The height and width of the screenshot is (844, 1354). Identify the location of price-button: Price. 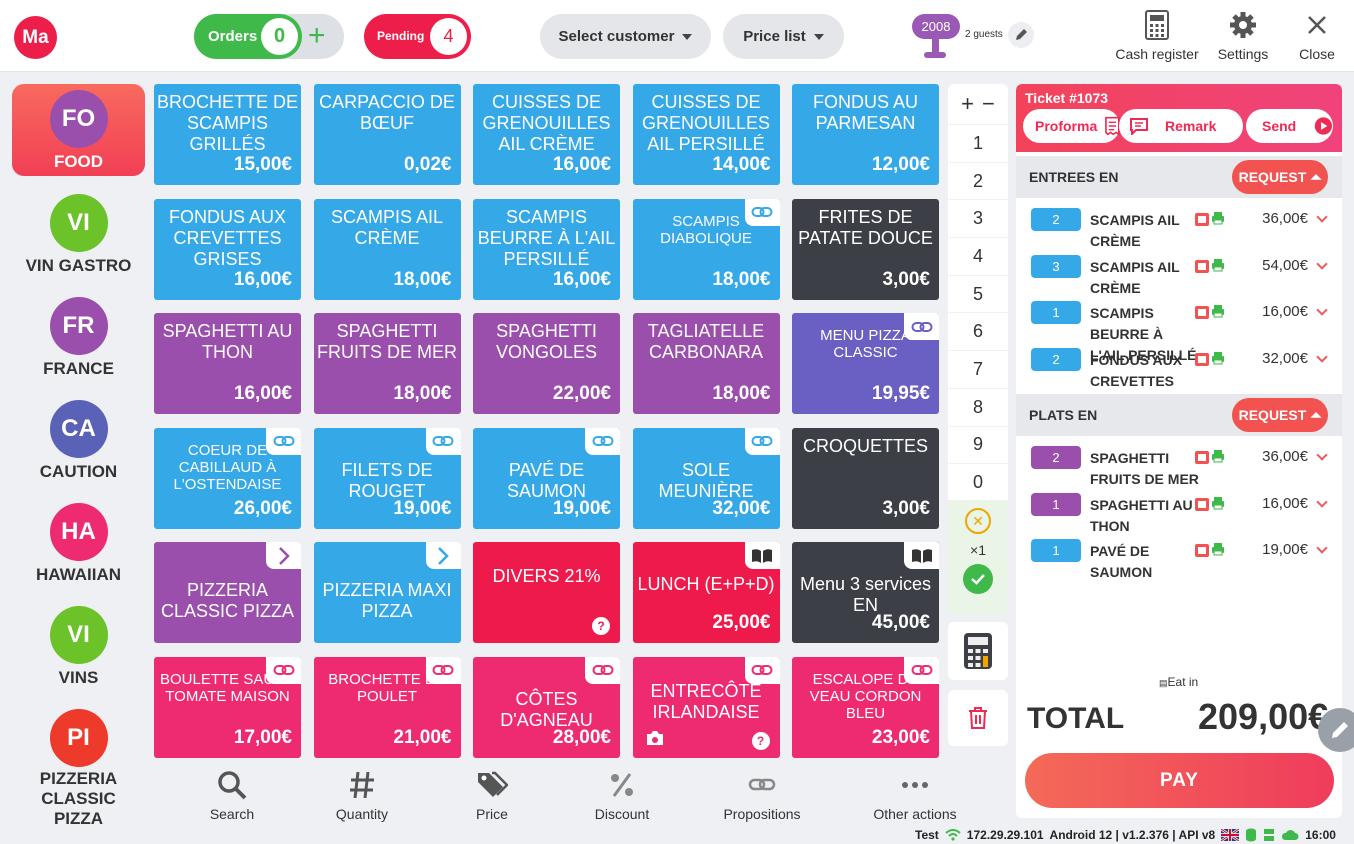
(492, 800).